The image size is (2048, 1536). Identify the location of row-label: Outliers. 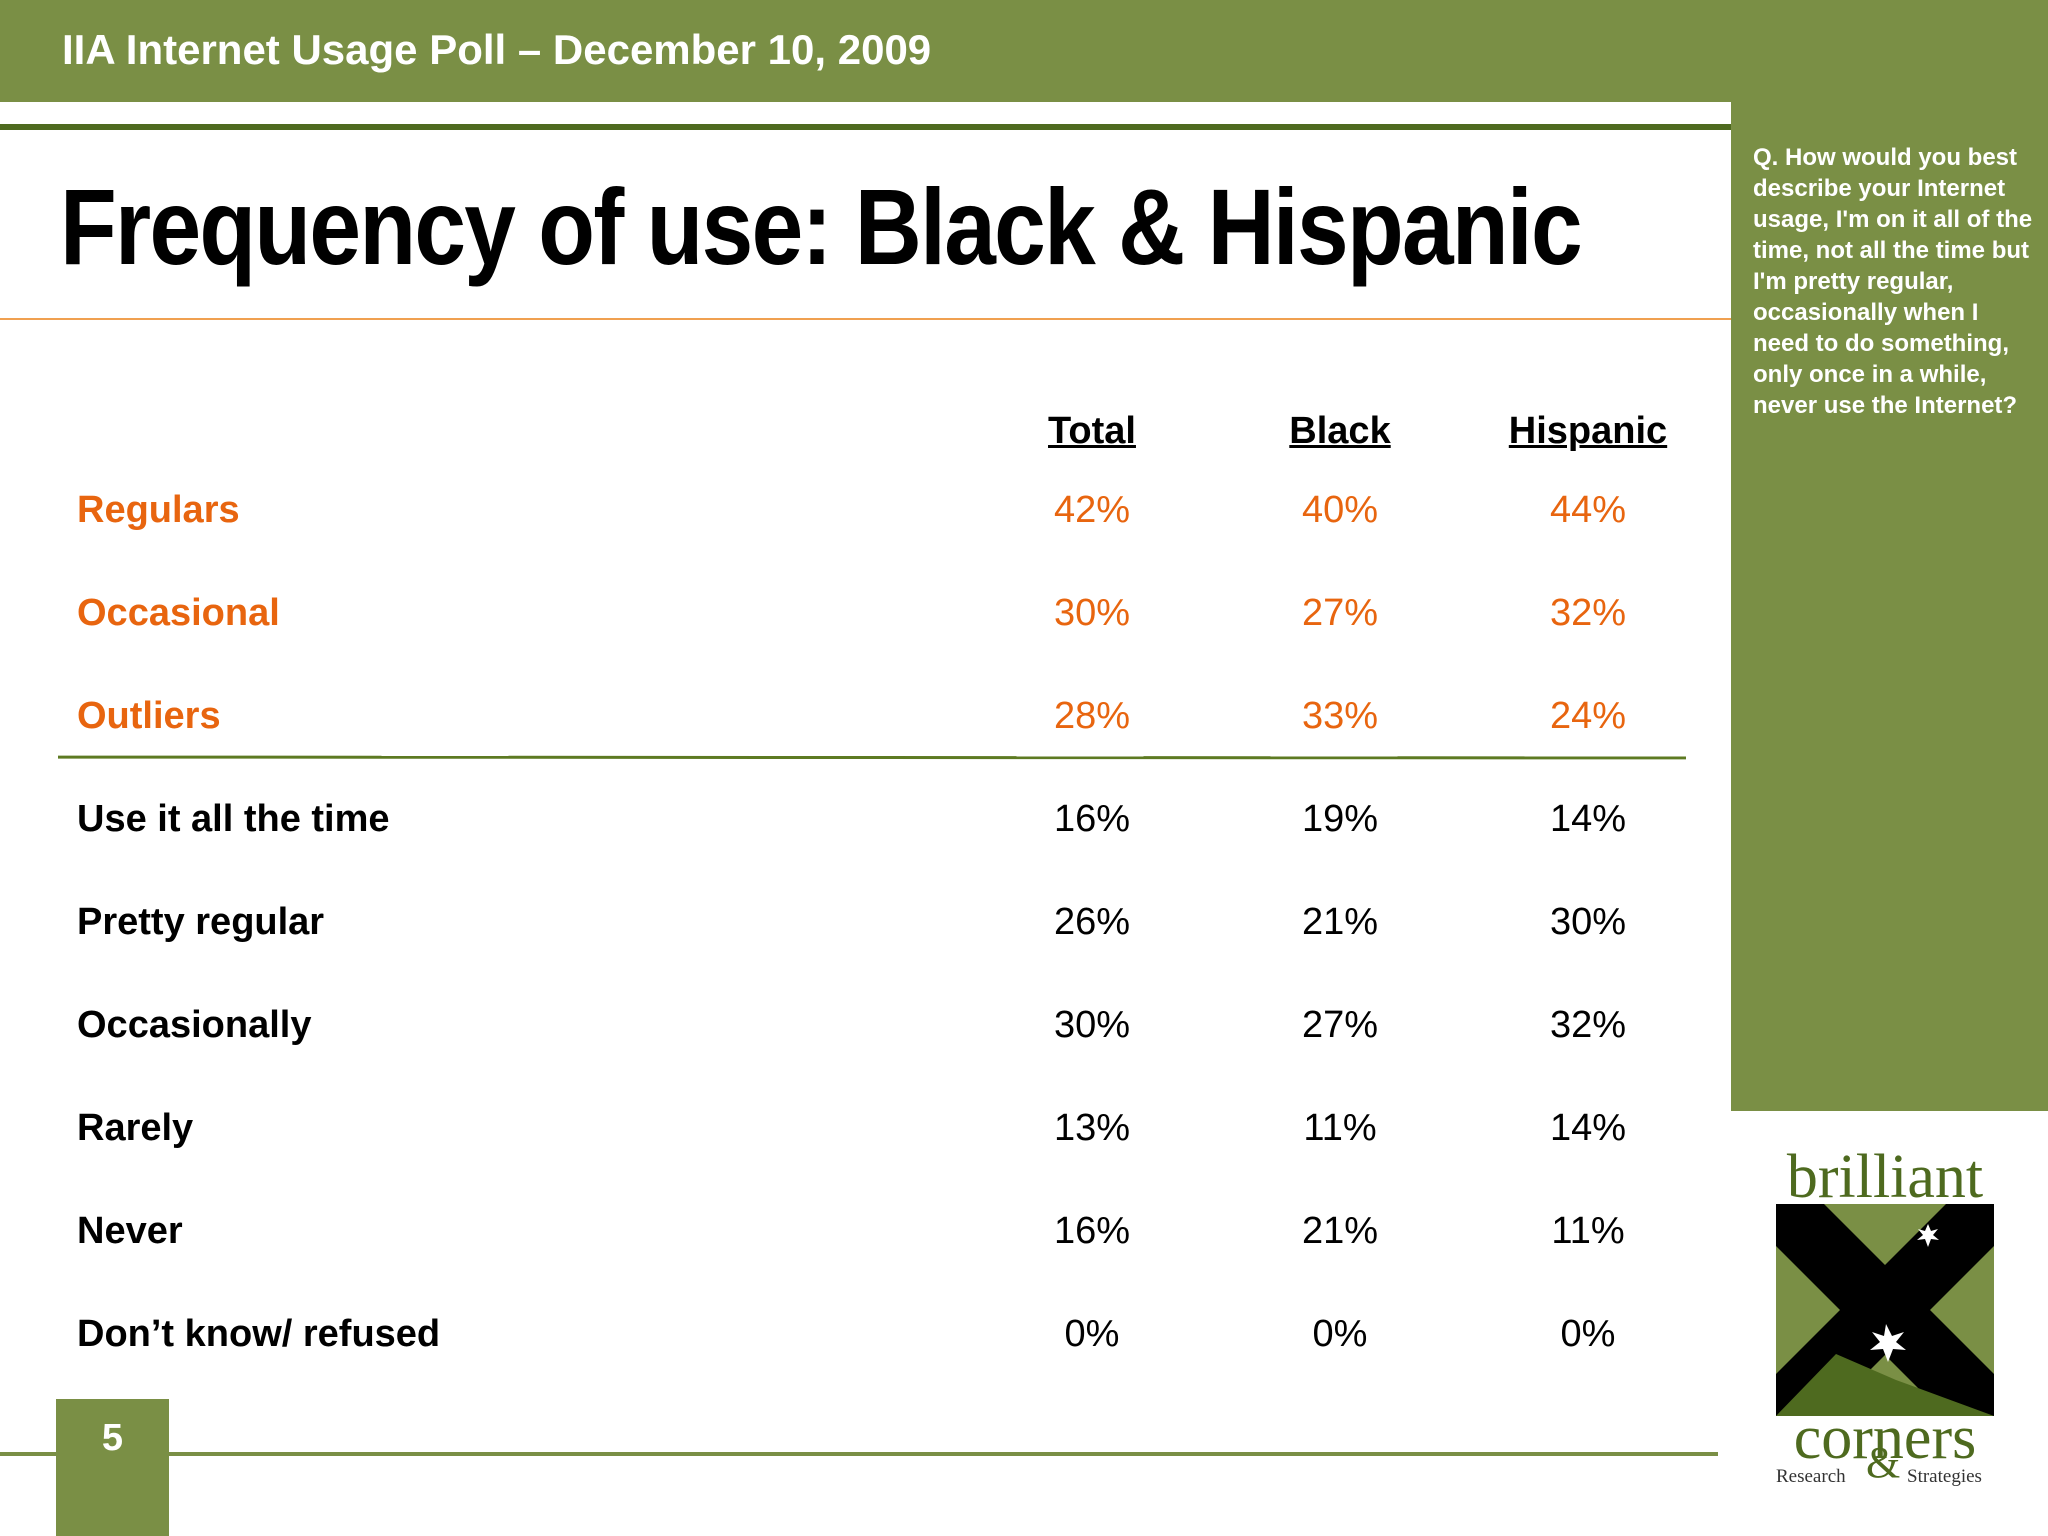
(149, 716).